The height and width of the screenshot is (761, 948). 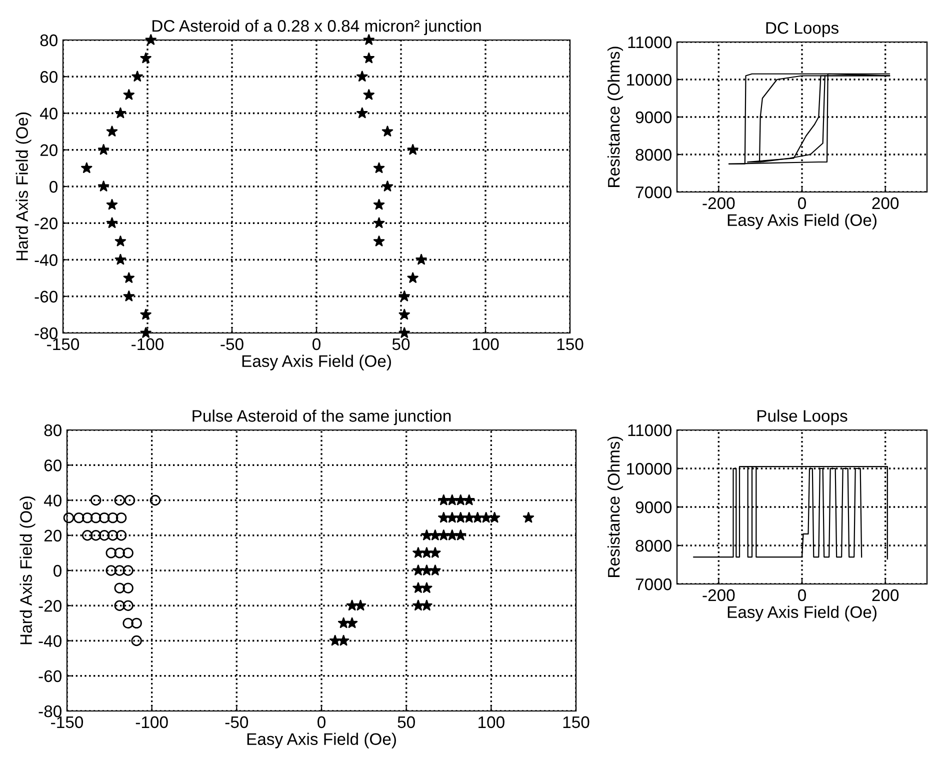 I want to click on chart-title: Pulse Asteroid of the same junction, so click(x=321, y=418).